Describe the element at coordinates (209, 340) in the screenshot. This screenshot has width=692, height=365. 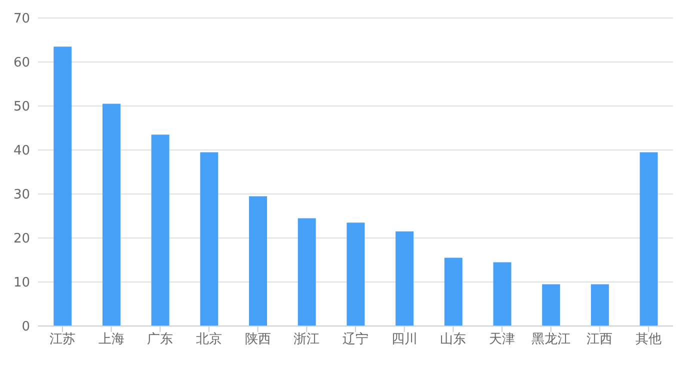
I see `x-tick-label: 北京` at that location.